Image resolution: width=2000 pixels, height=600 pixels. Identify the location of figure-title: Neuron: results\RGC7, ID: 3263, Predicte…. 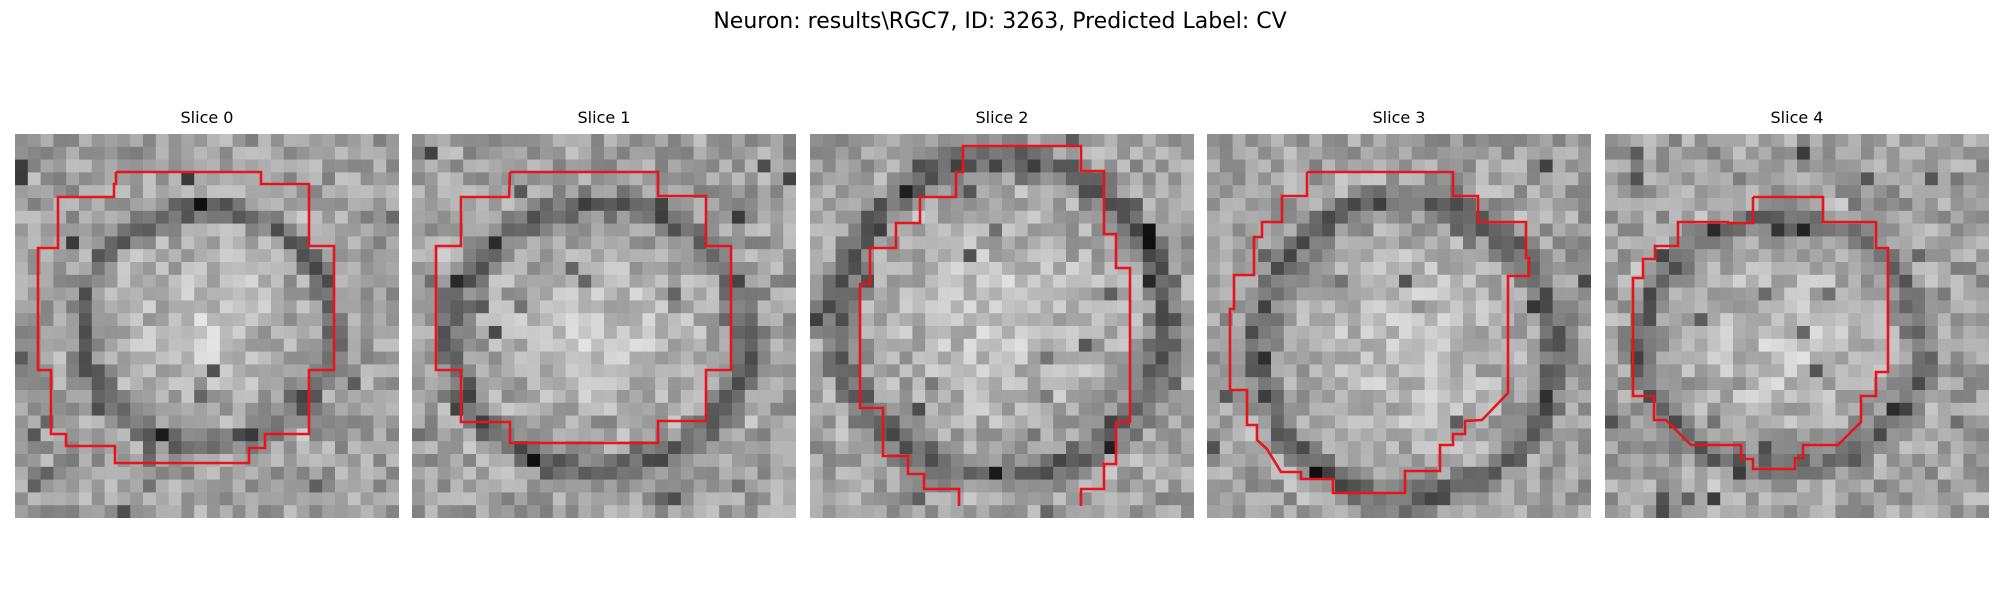
(1000, 21).